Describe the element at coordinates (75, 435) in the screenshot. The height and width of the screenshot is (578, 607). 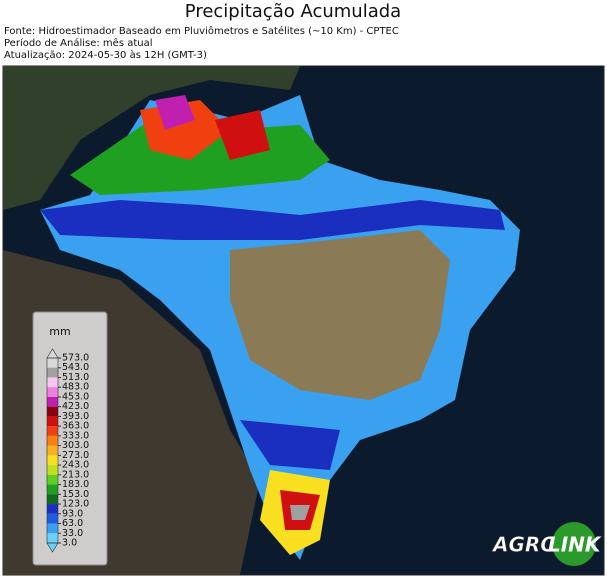
I see `colorbar-tick-label: 333.0` at that location.